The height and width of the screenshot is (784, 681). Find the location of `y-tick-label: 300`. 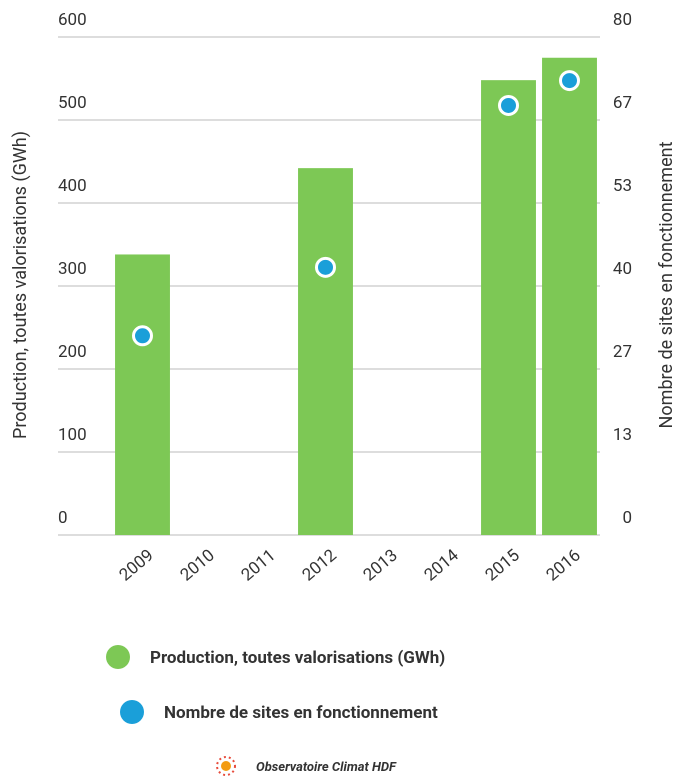

y-tick-label: 300 is located at coordinates (72, 269).